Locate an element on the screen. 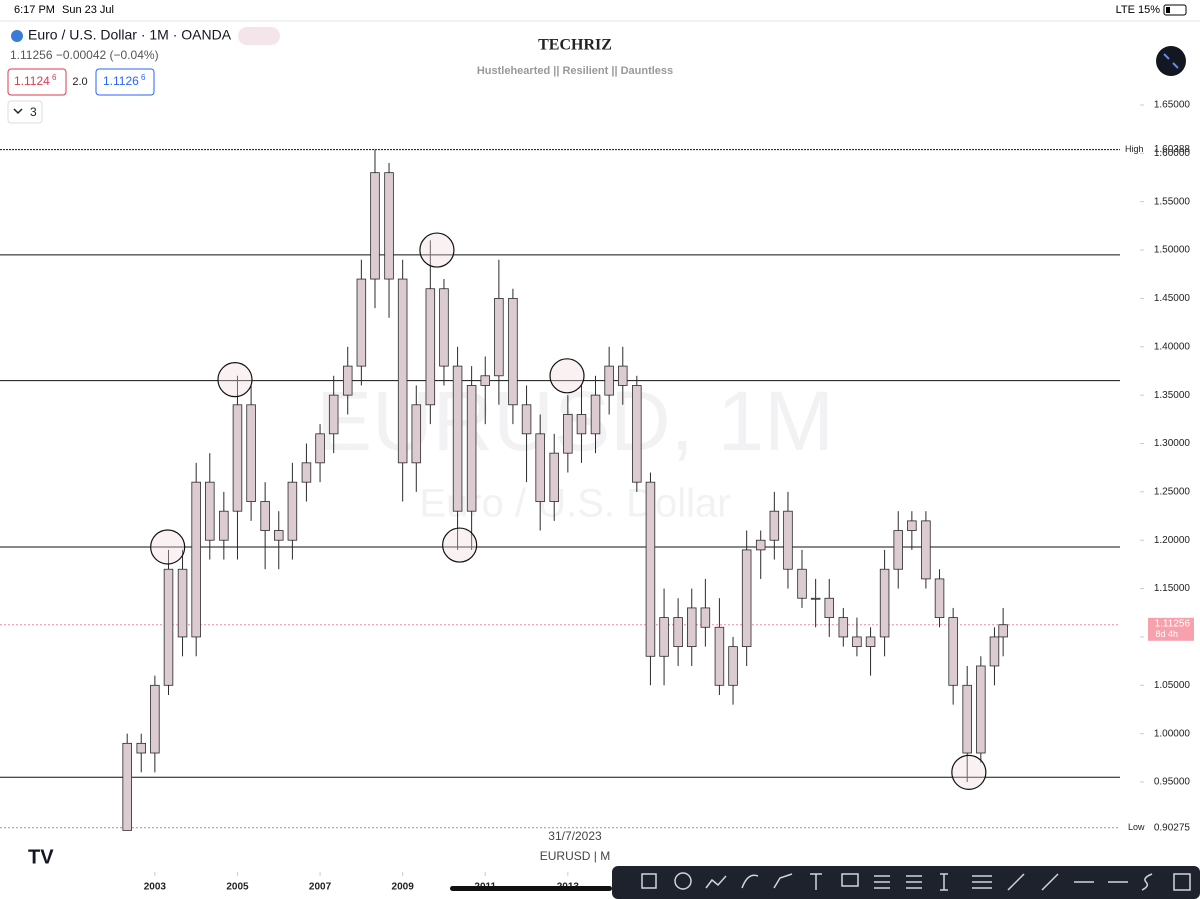 This screenshot has height=899, width=1200. tool-fib2 is located at coordinates (914, 882).